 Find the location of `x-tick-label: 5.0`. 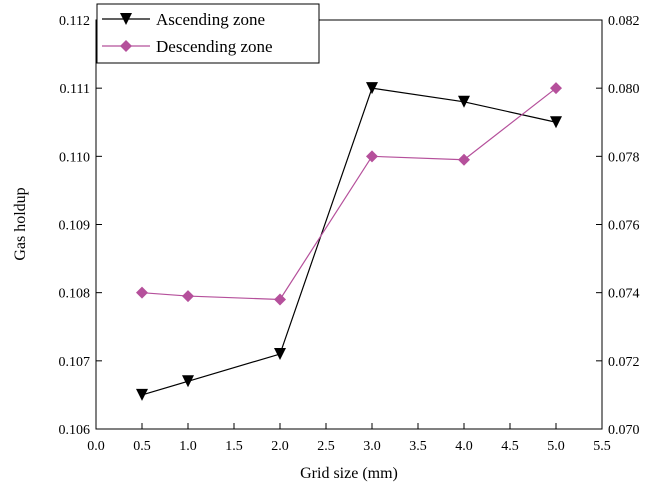

x-tick-label: 5.0 is located at coordinates (556, 446).